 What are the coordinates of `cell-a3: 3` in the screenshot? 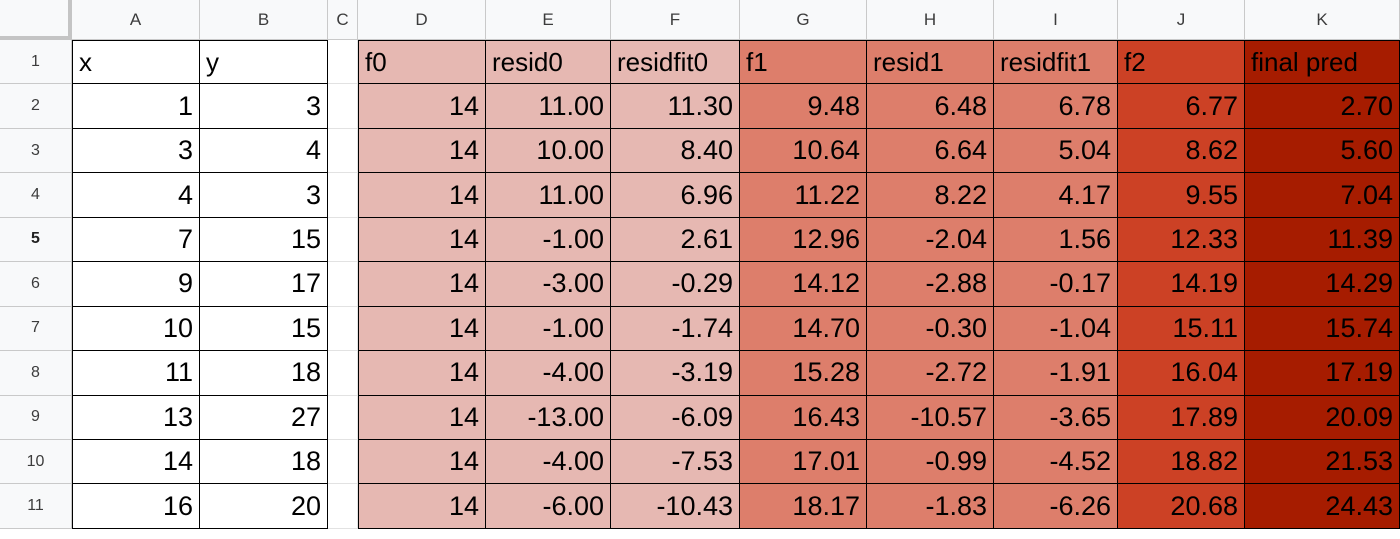 It's located at (136, 151).